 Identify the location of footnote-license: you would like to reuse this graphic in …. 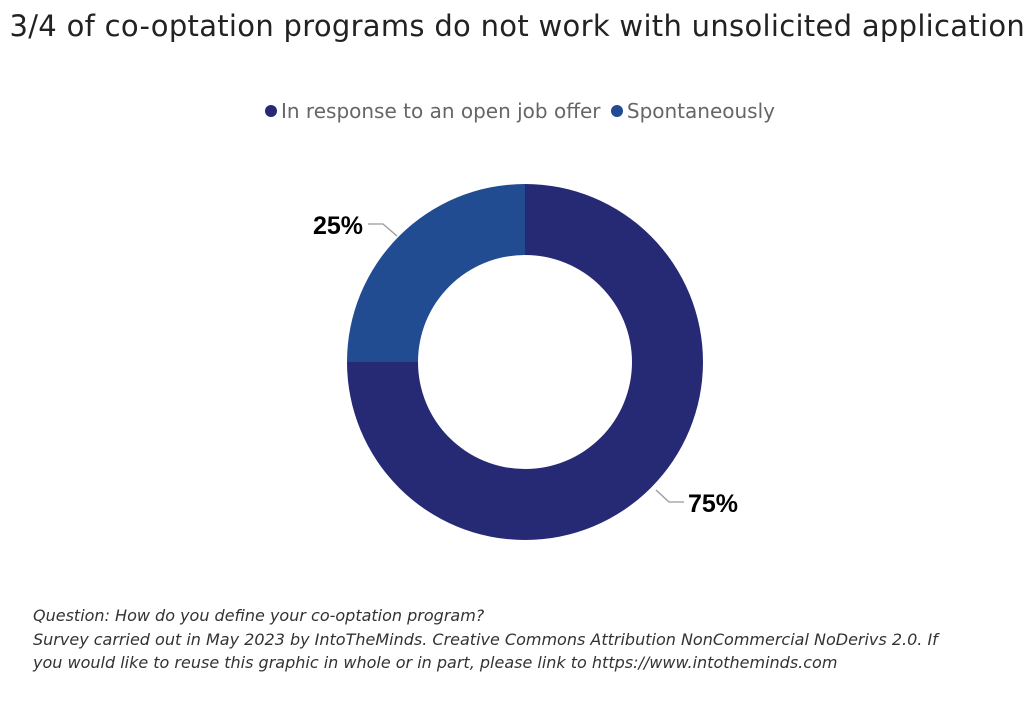
(435, 662).